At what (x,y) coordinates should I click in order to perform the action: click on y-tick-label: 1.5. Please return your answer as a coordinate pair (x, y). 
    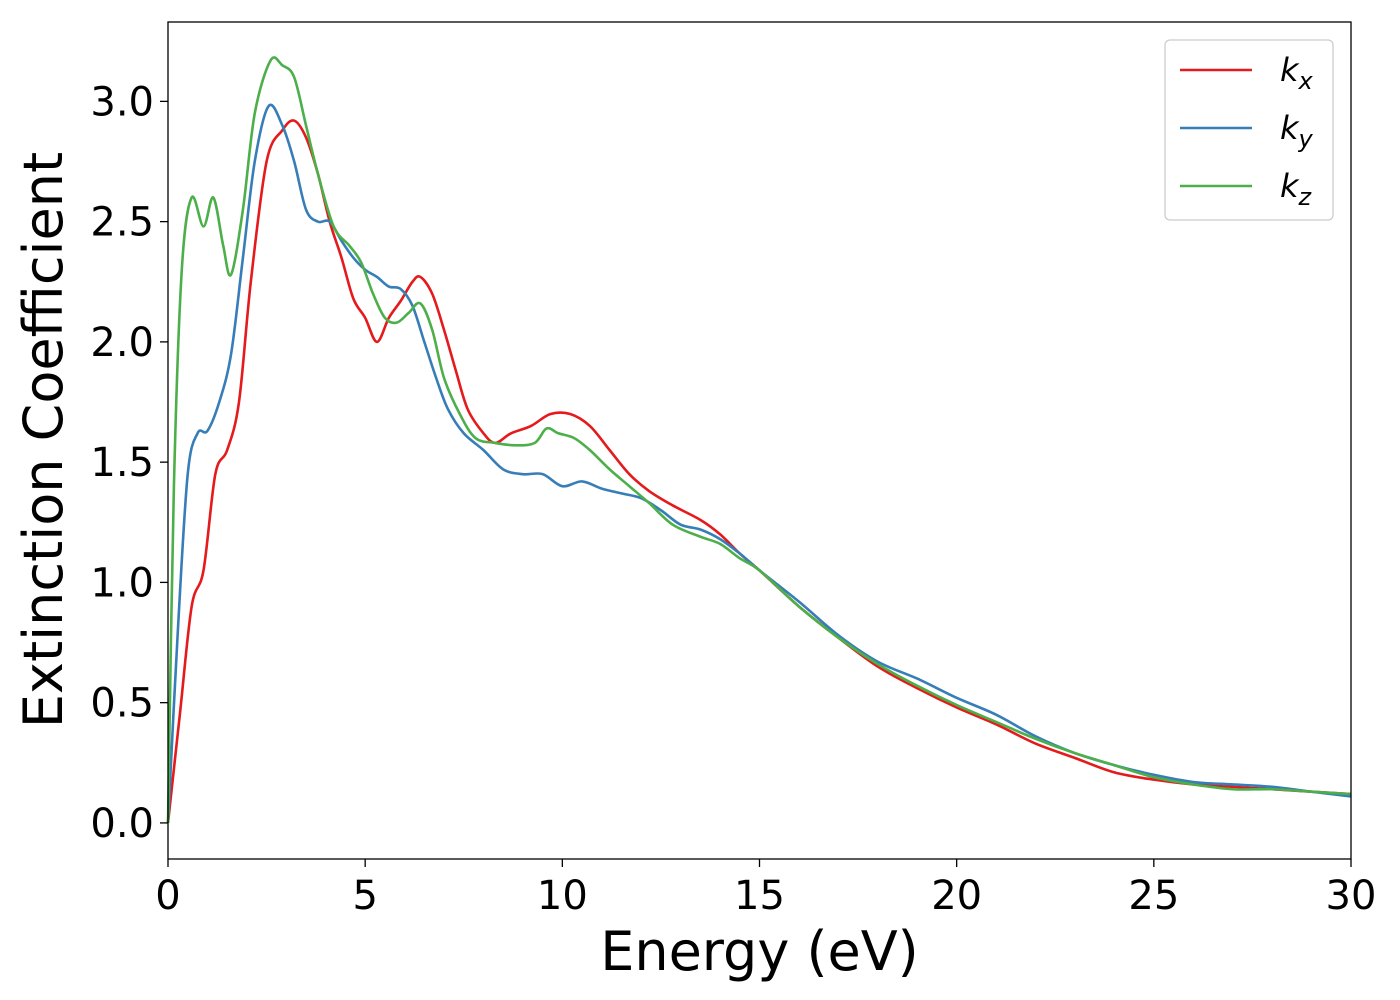
    Looking at the image, I should click on (122, 463).